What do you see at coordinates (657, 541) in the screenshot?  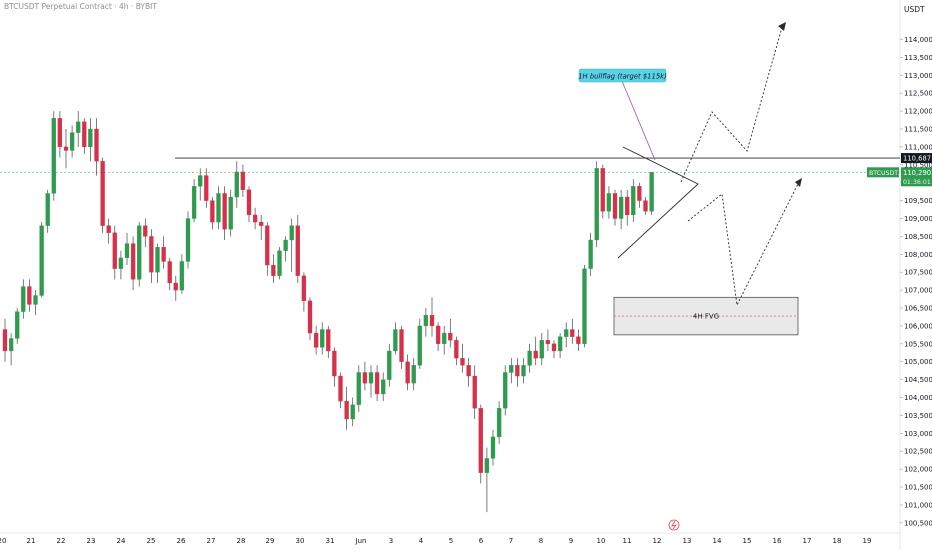 I see `x-tick-label: 12` at bounding box center [657, 541].